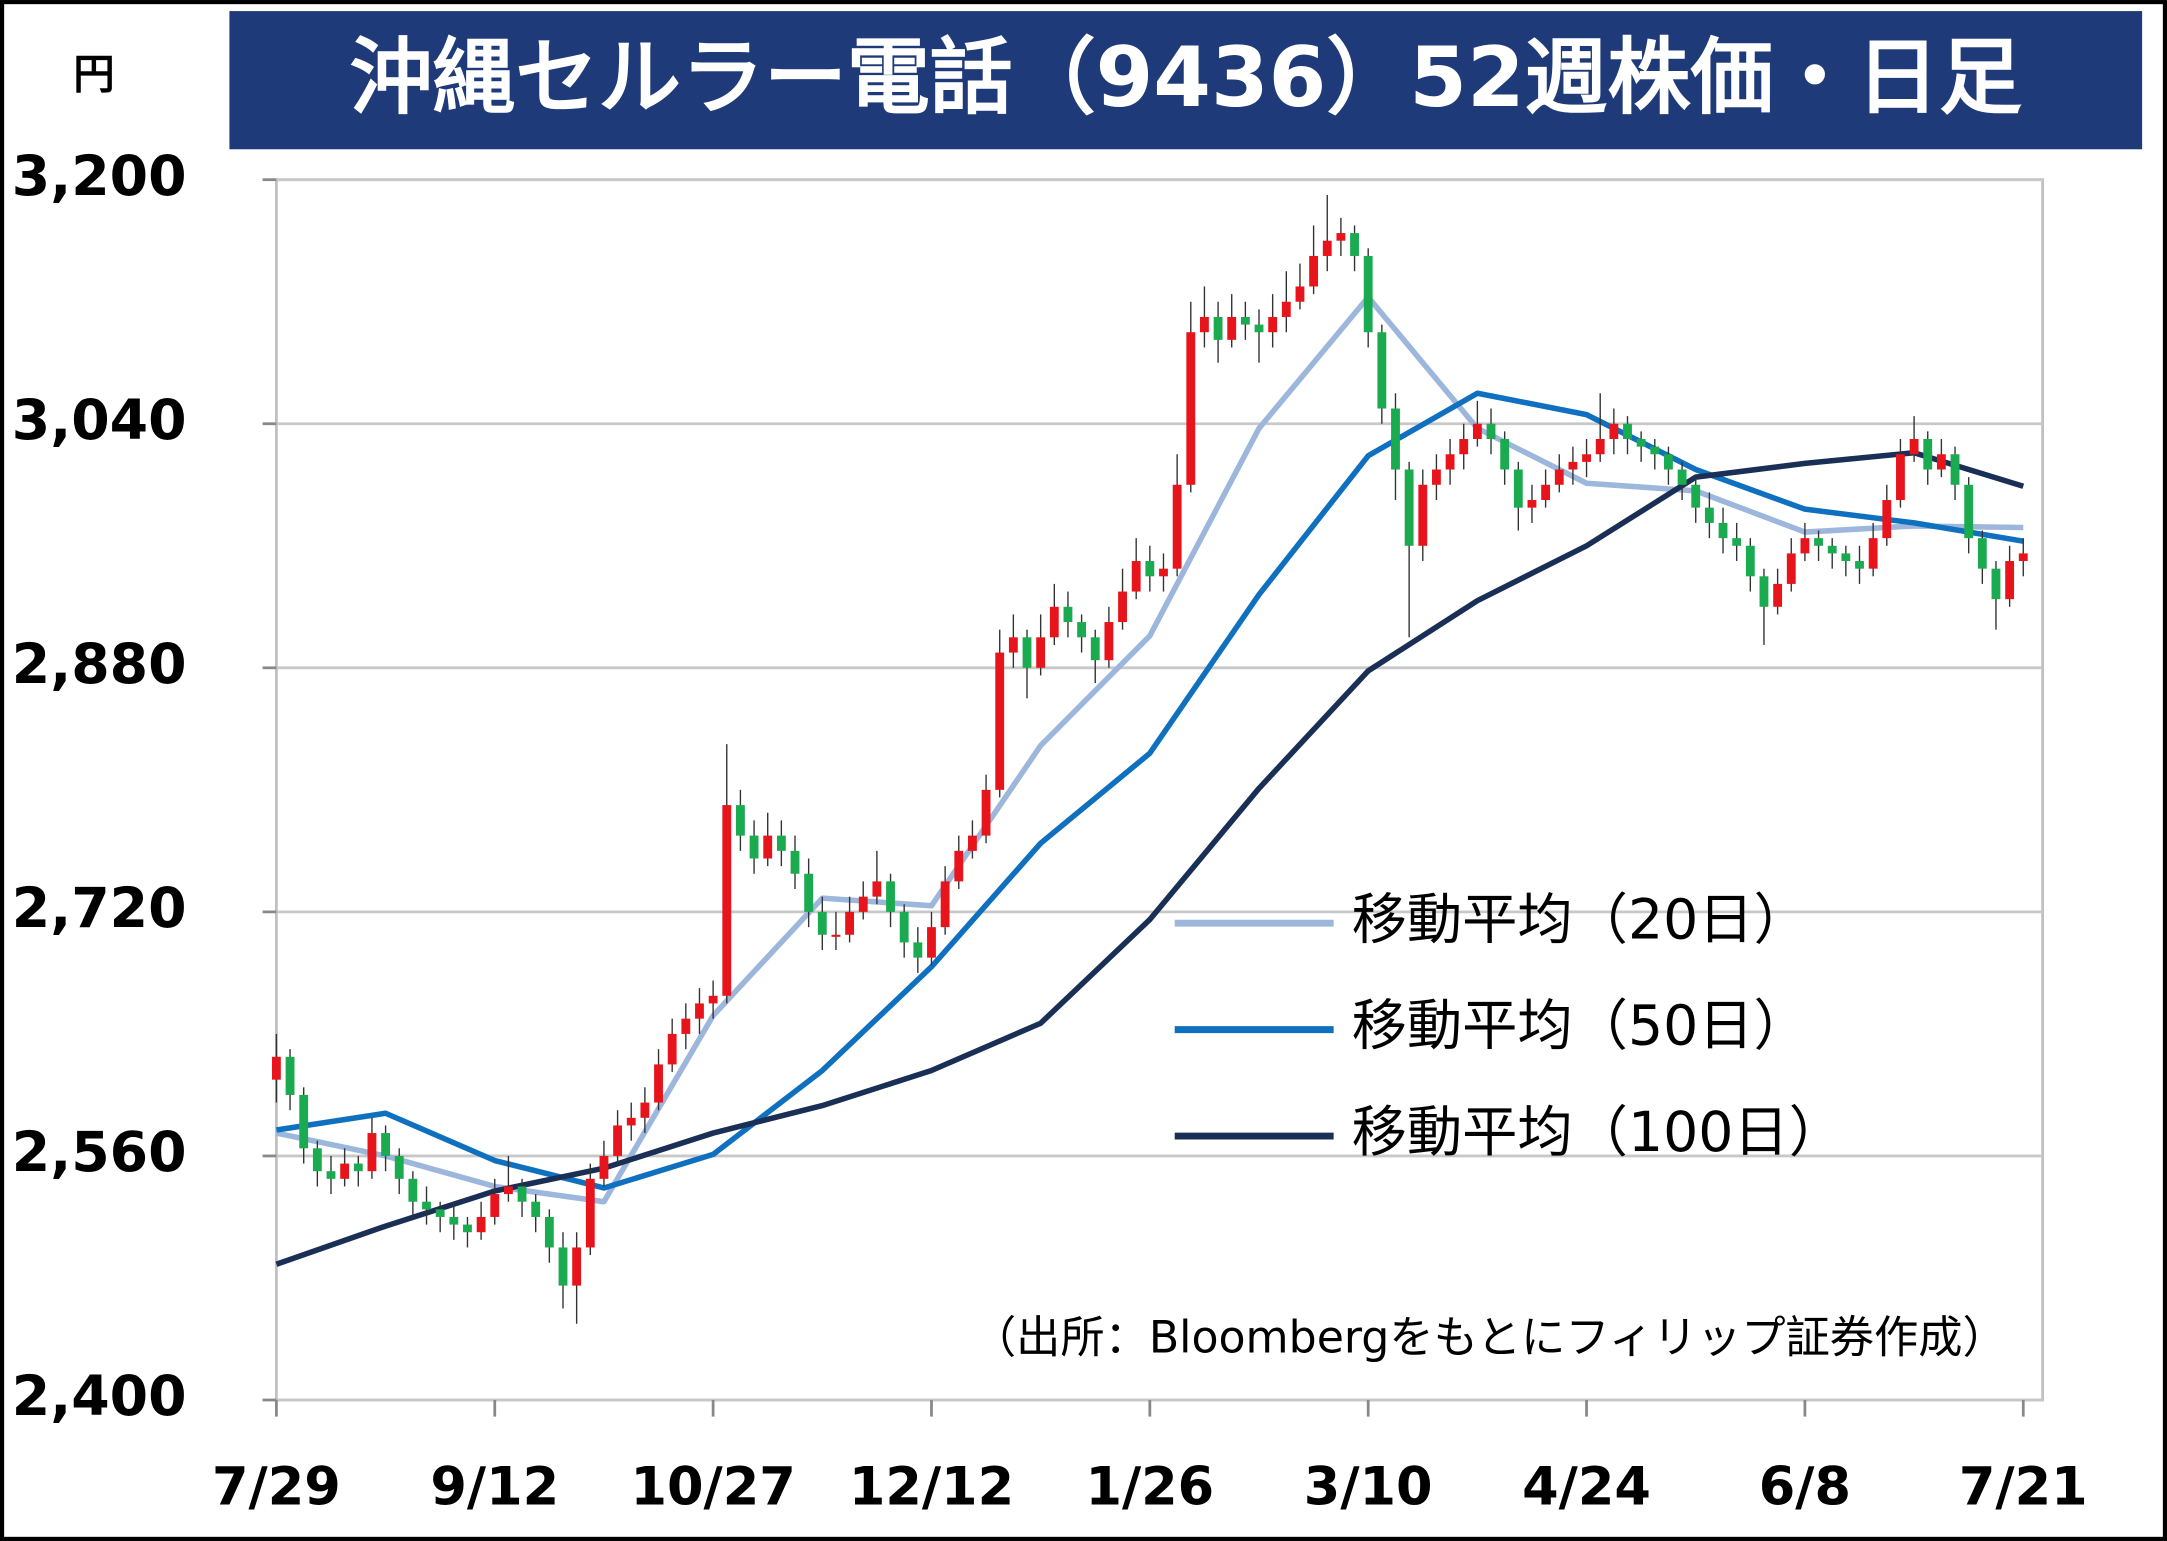  I want to click on y-tick-label: 2,400, so click(99, 1397).